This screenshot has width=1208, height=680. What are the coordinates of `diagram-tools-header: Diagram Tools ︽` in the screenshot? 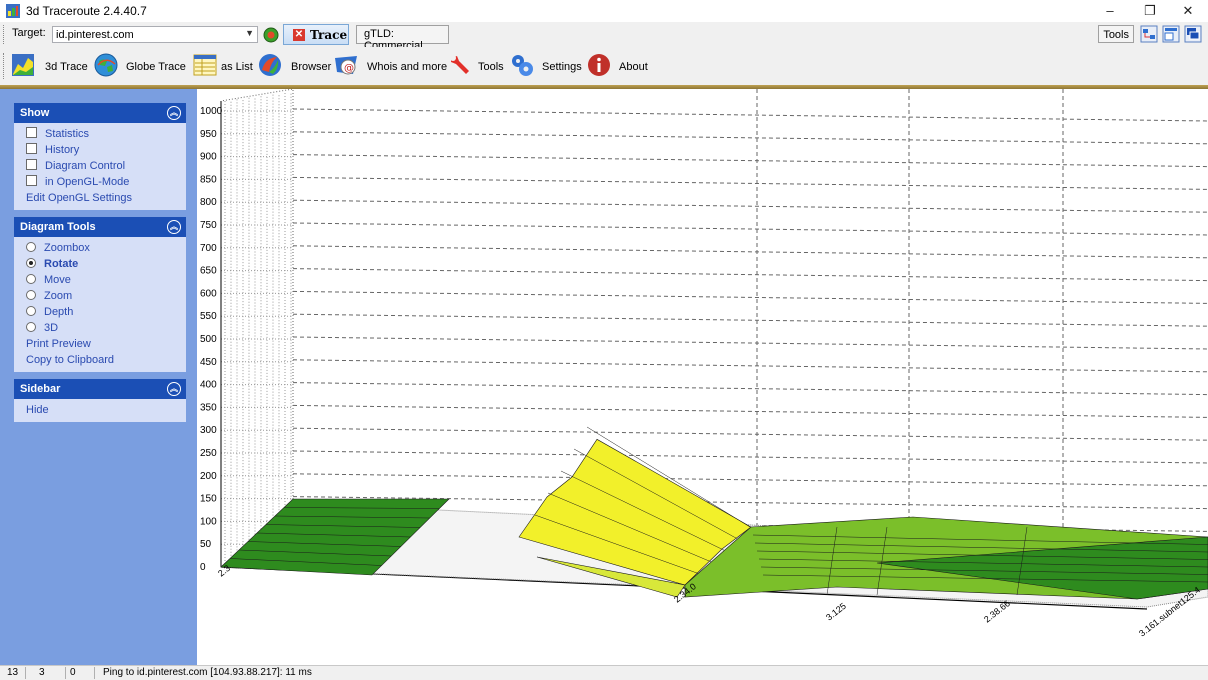 It's located at (100, 227).